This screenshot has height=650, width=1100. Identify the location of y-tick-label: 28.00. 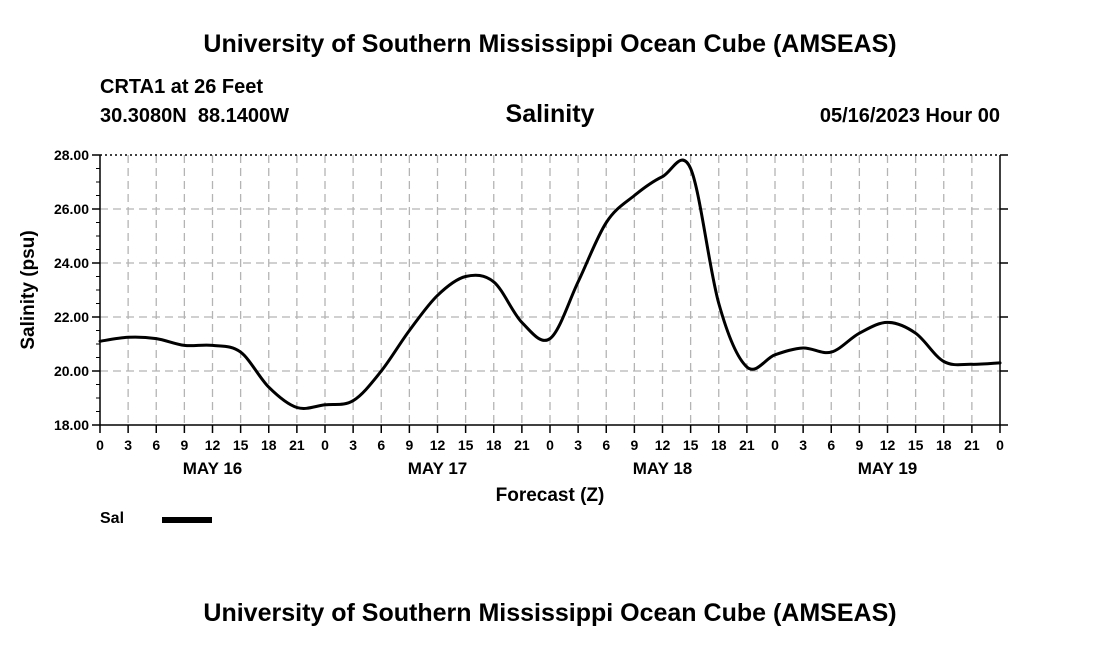
(71, 155).